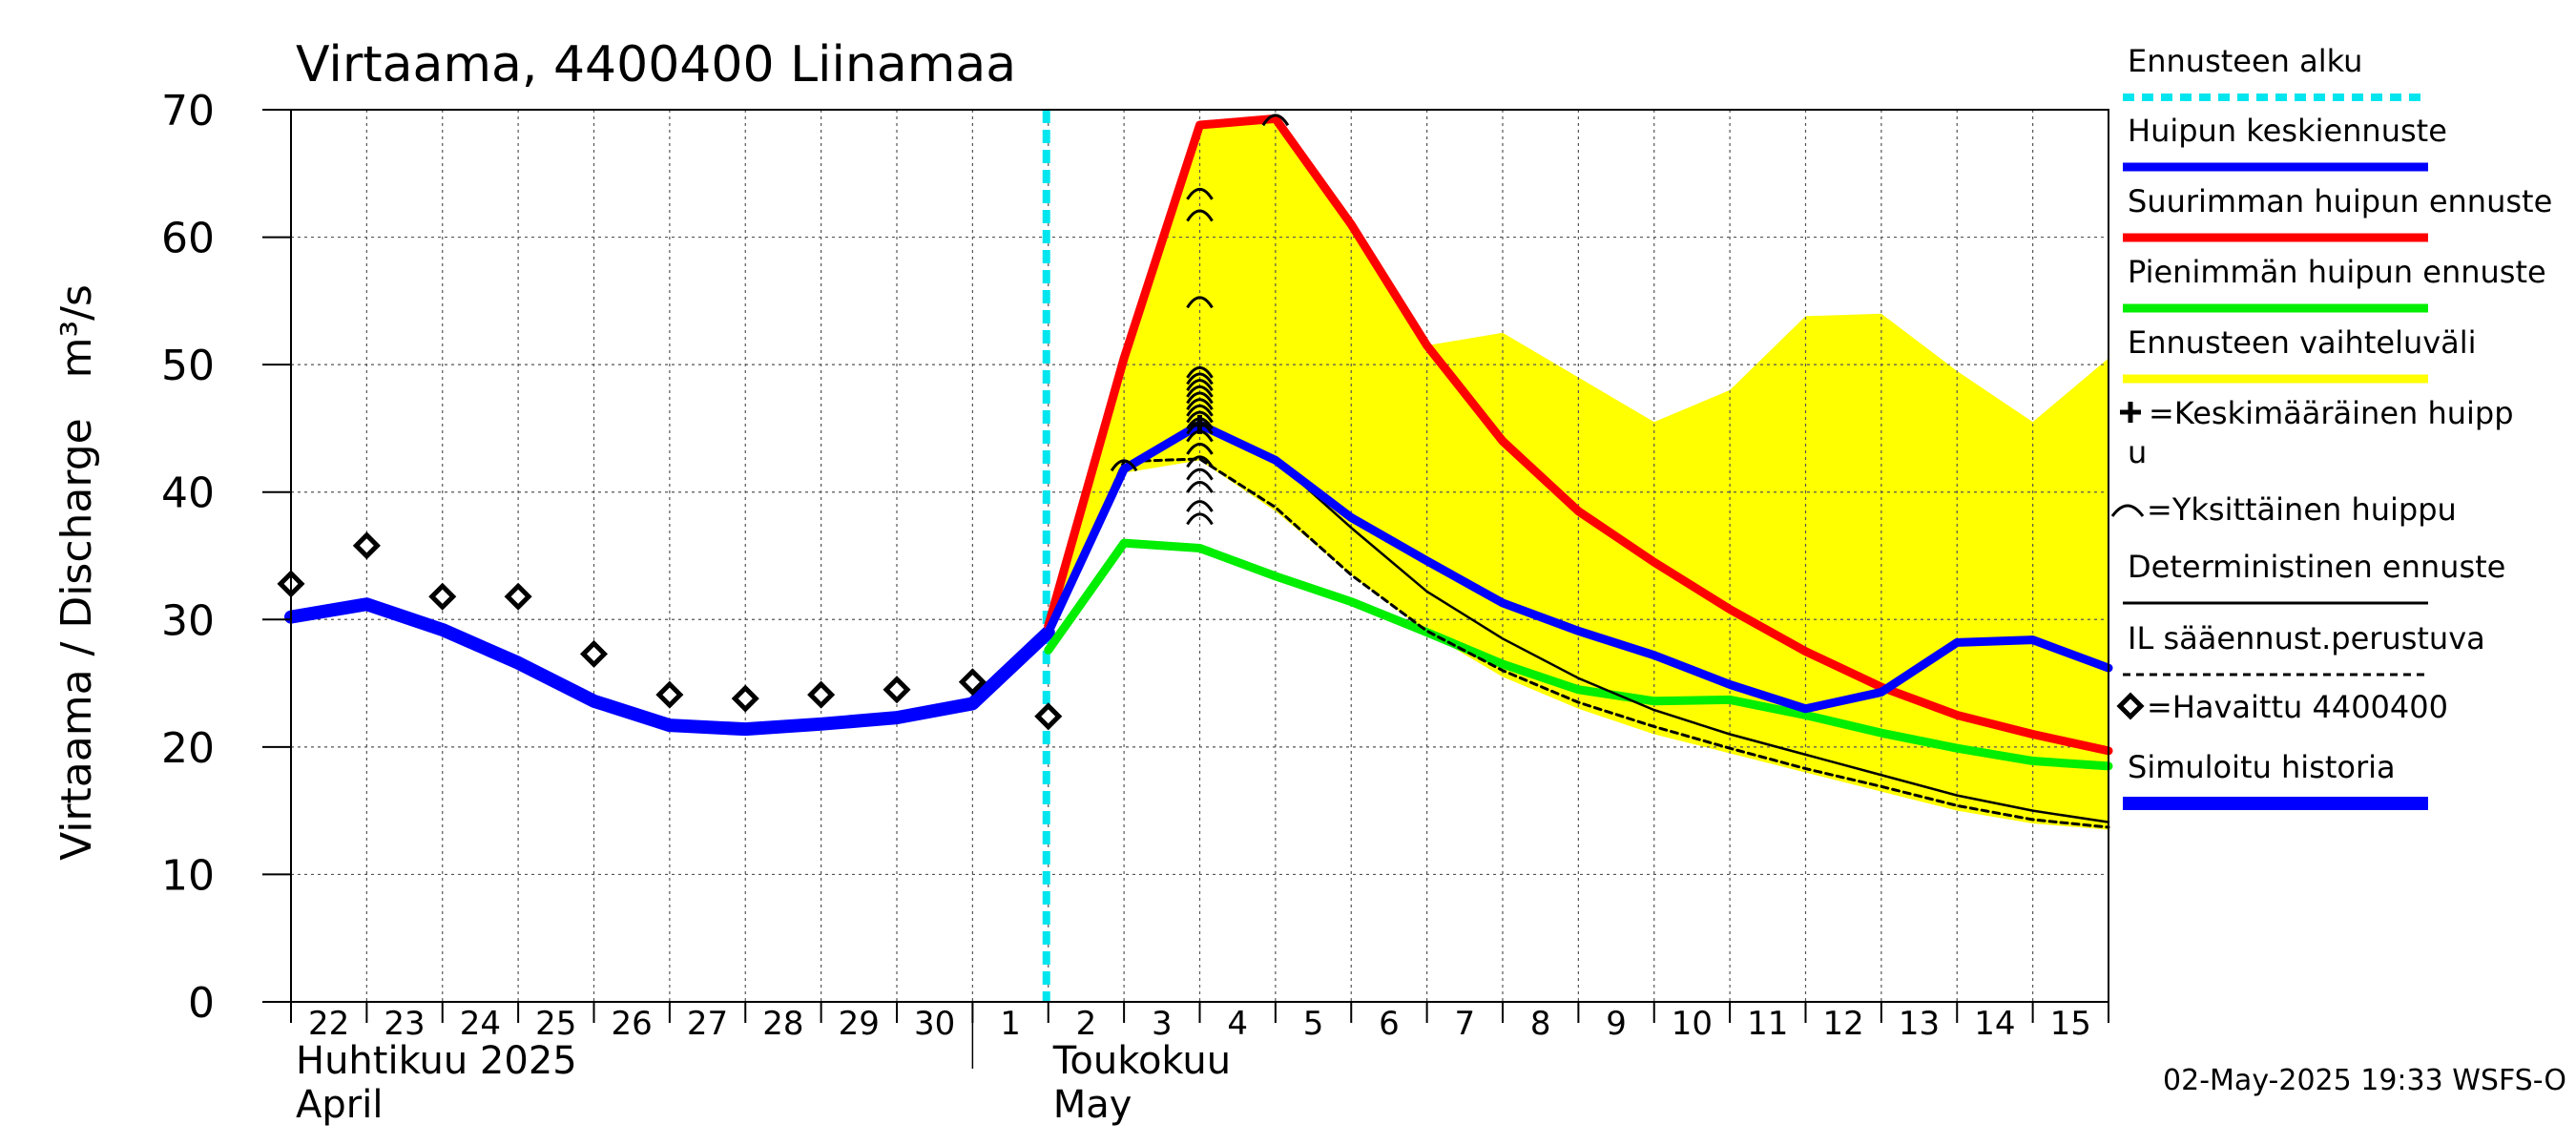 This screenshot has width=2576, height=1145. I want to click on x-tick-label: 14, so click(1994, 1024).